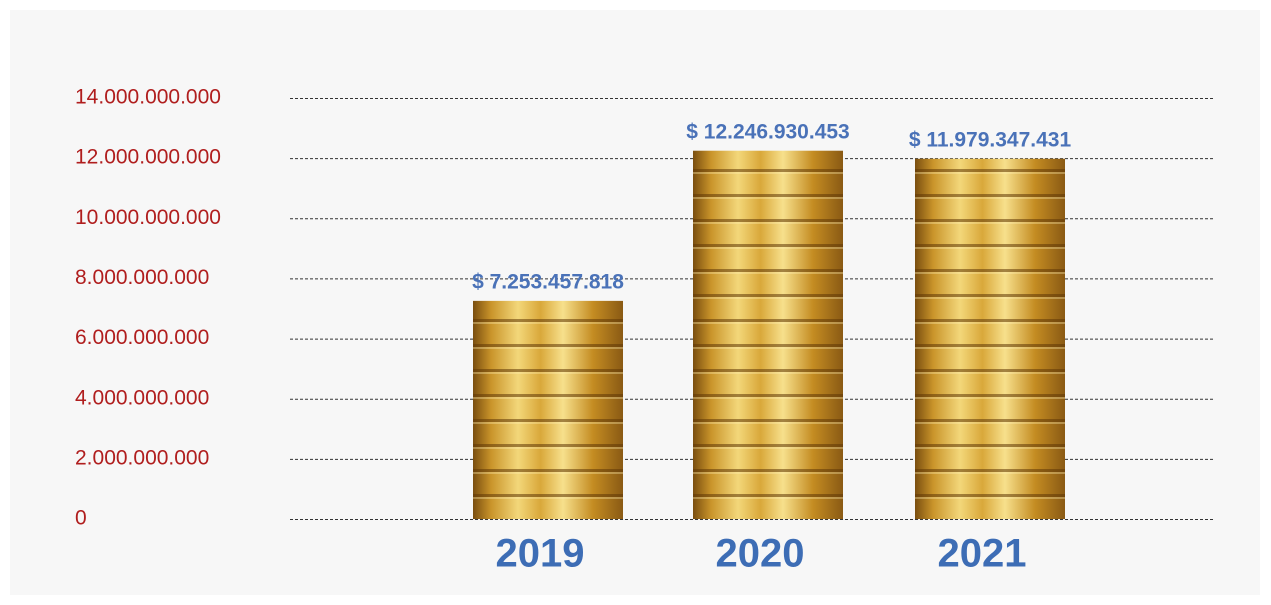  Describe the element at coordinates (768, 131) in the screenshot. I see `value-label: $ 12.246.930.453` at that location.